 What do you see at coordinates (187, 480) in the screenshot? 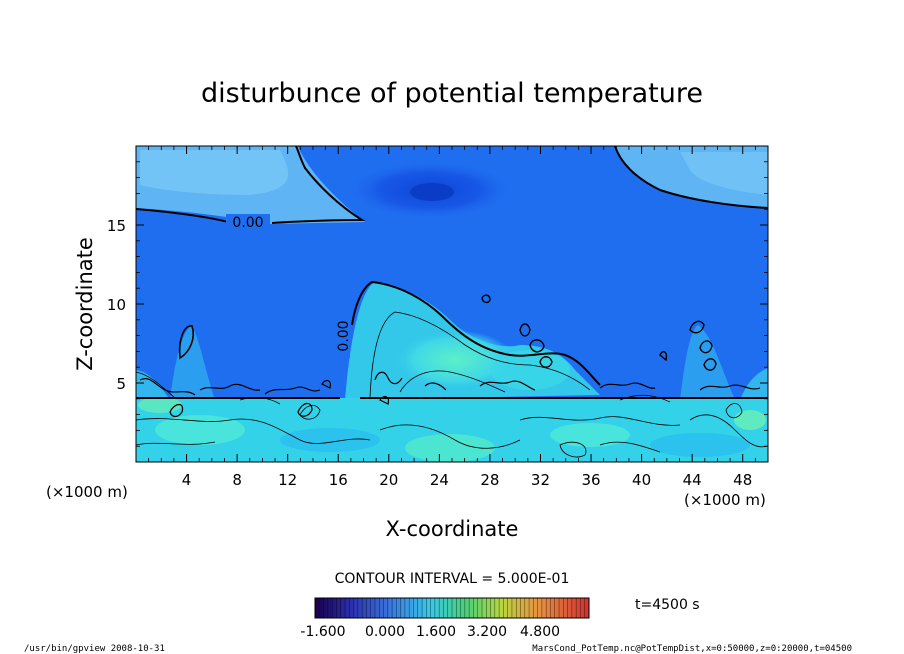
I see `x-tick-label: 4` at bounding box center [187, 480].